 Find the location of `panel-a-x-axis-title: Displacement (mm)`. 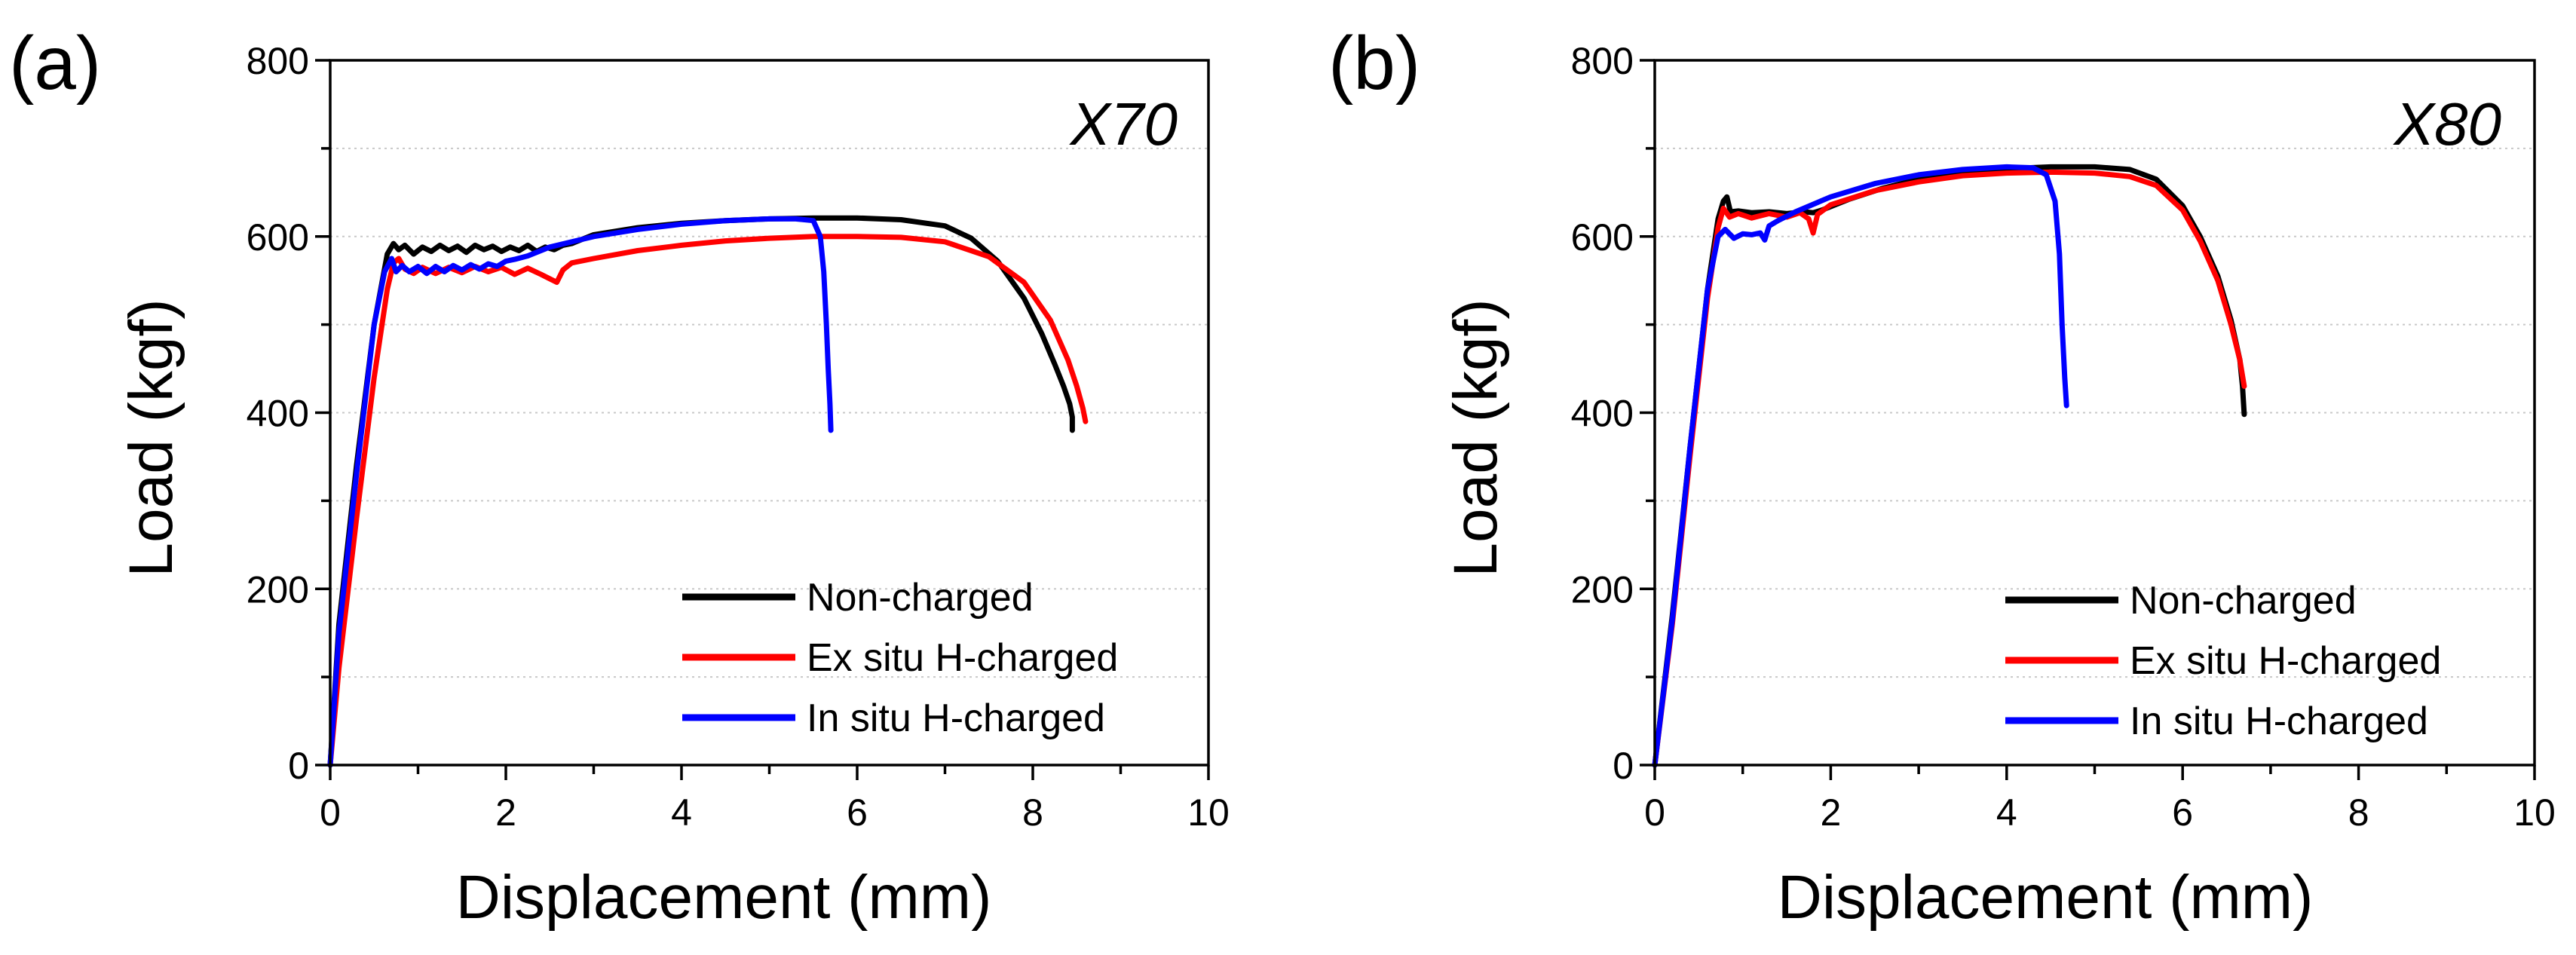

panel-a-x-axis-title: Displacement (mm) is located at coordinates (724, 897).